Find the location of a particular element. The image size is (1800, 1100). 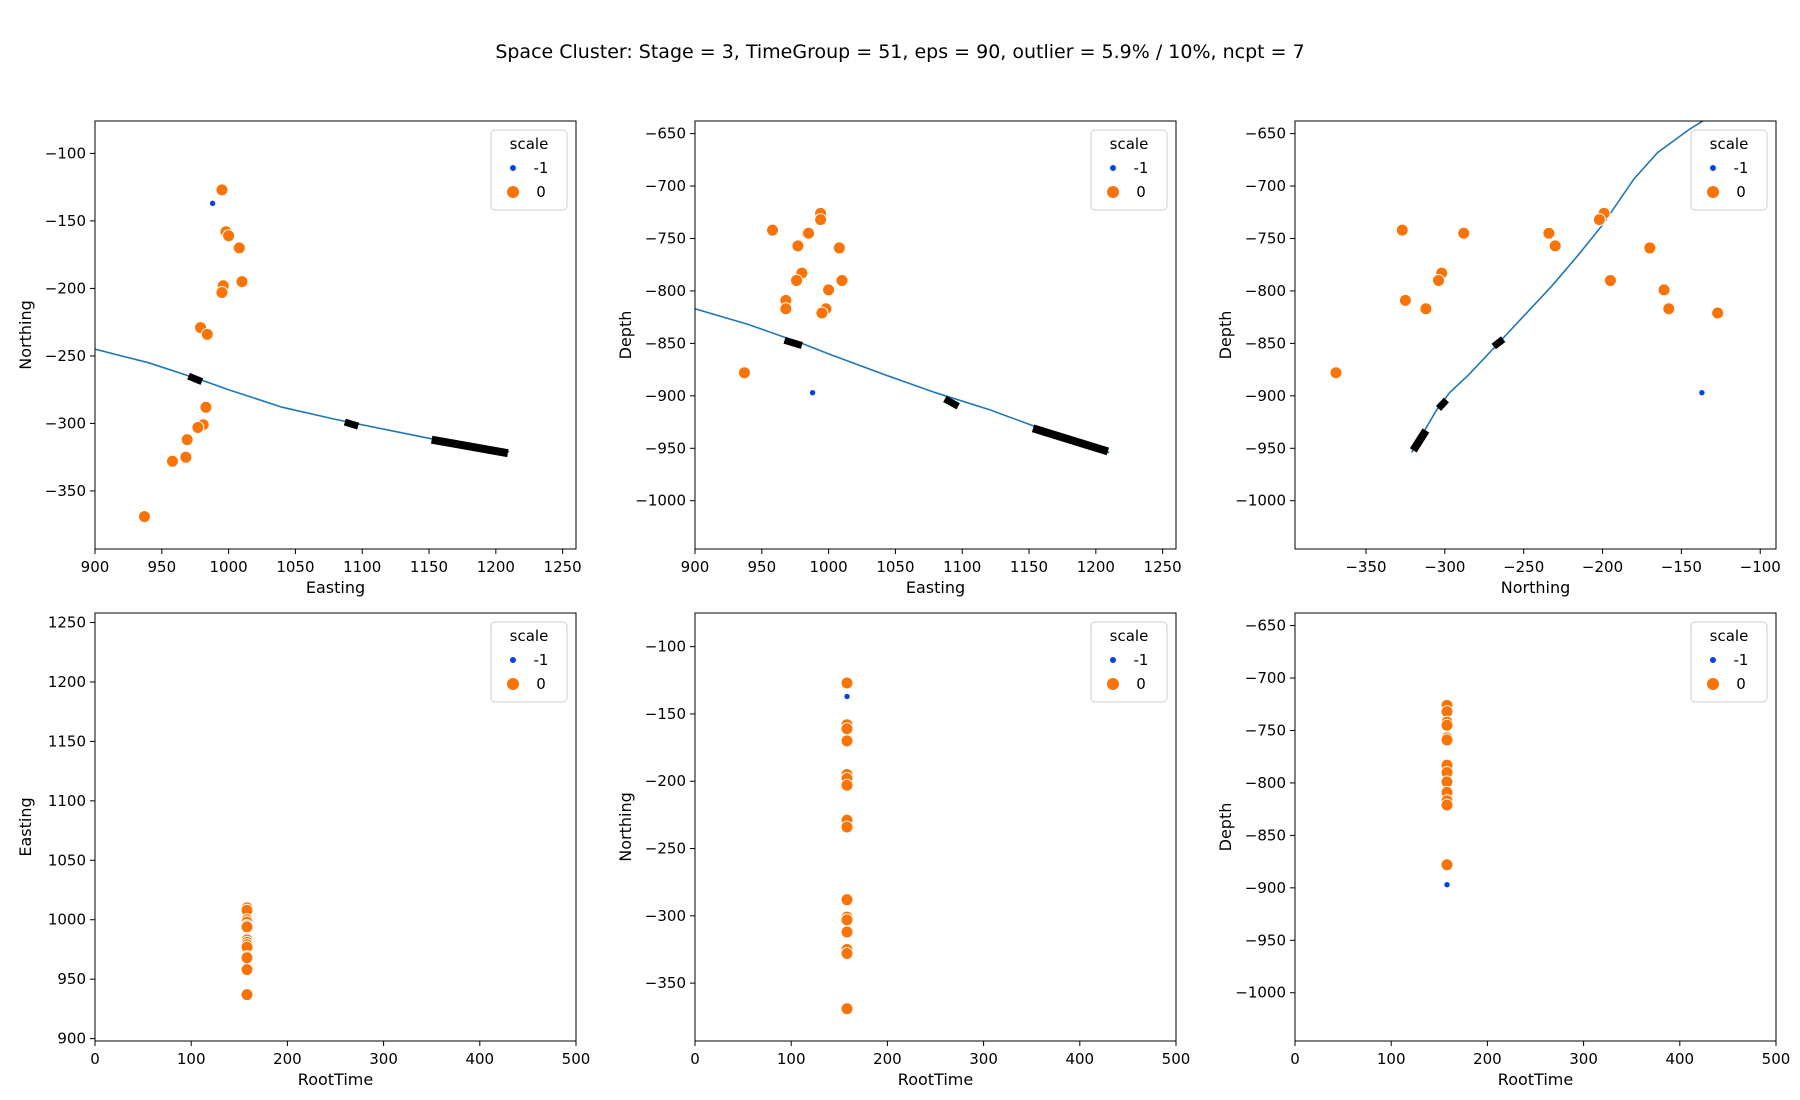

y-tick-label: 900 is located at coordinates (71, 1039).